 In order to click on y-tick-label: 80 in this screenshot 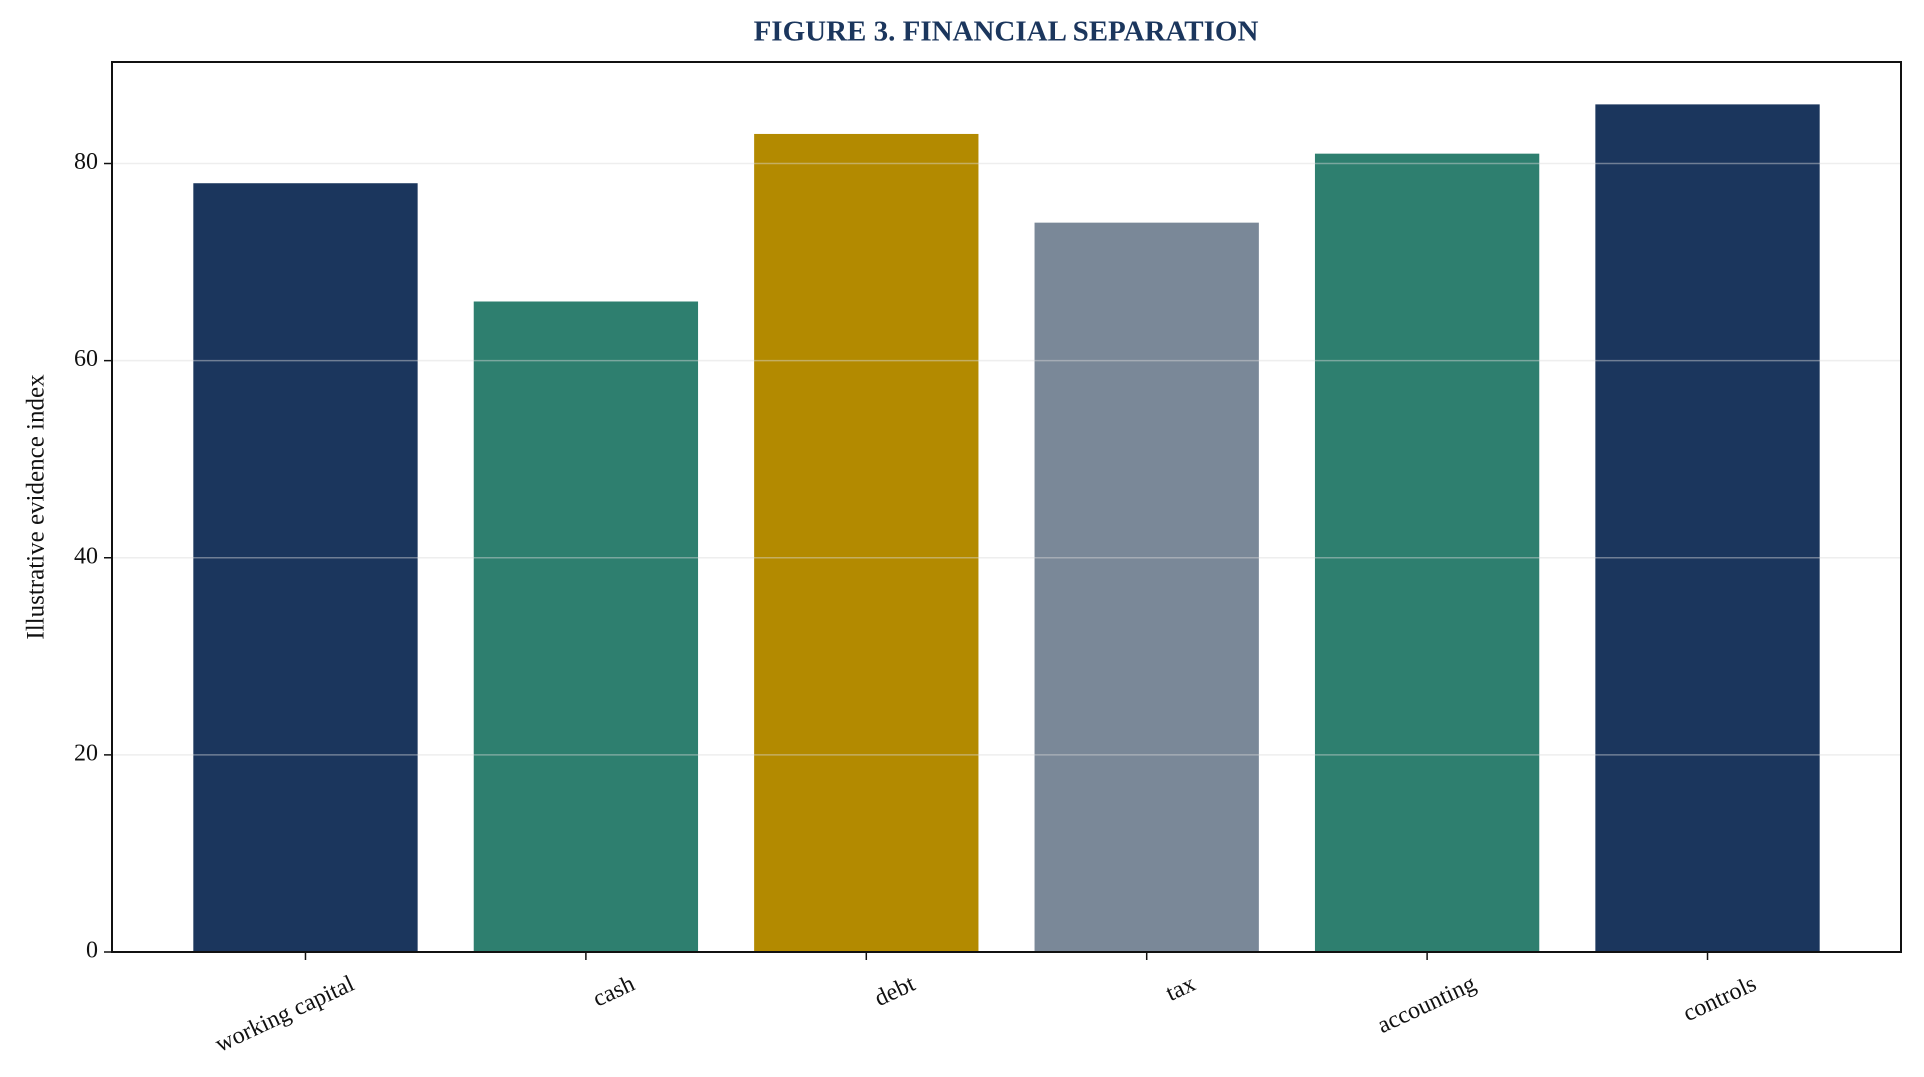, I will do `click(86, 162)`.